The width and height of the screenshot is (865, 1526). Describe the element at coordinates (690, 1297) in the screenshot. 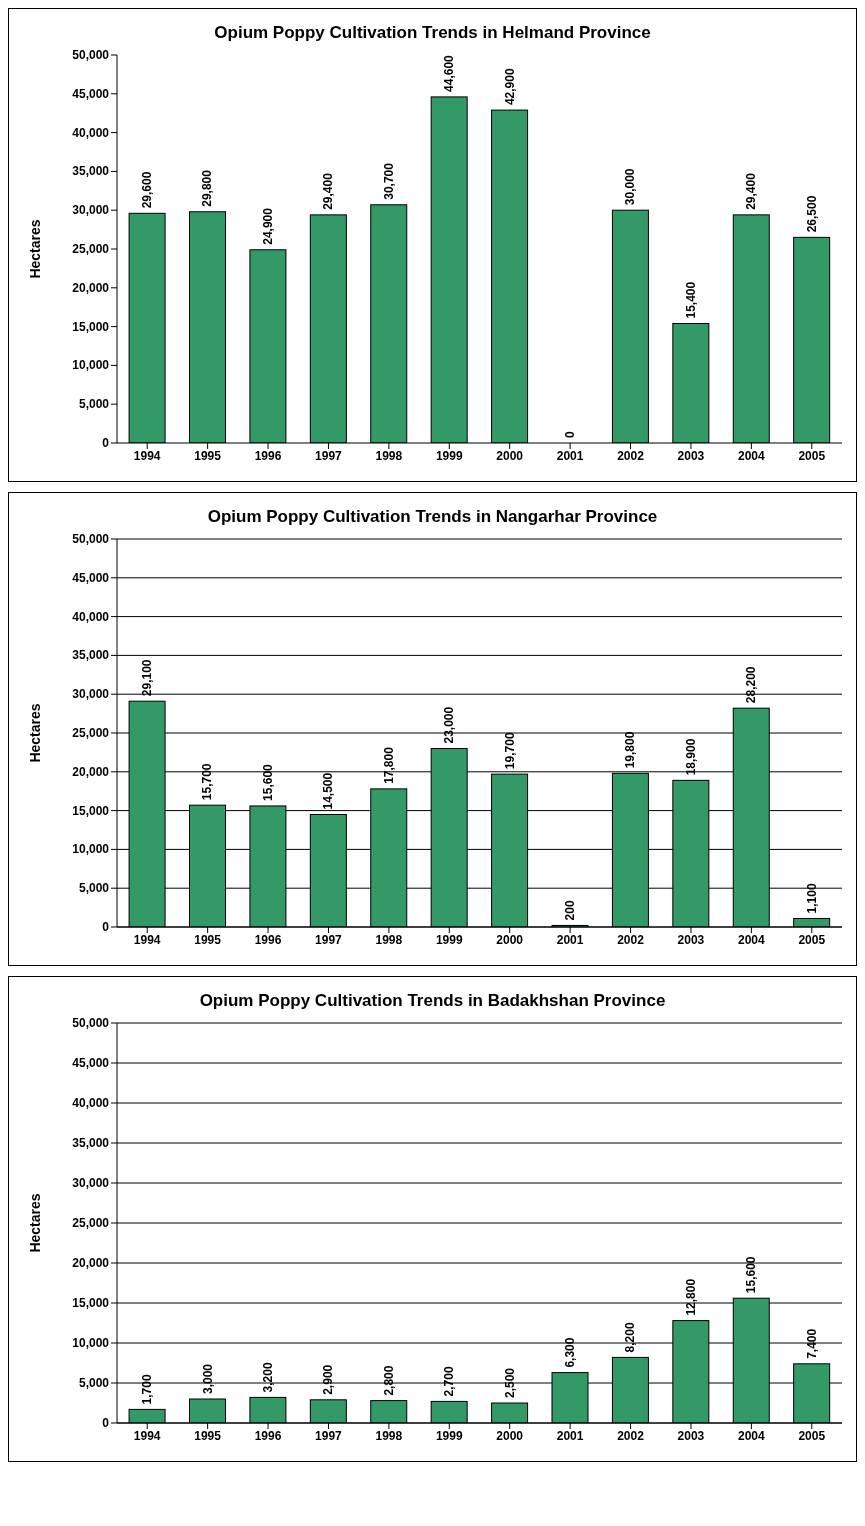

I see `data-label: 12,800` at that location.